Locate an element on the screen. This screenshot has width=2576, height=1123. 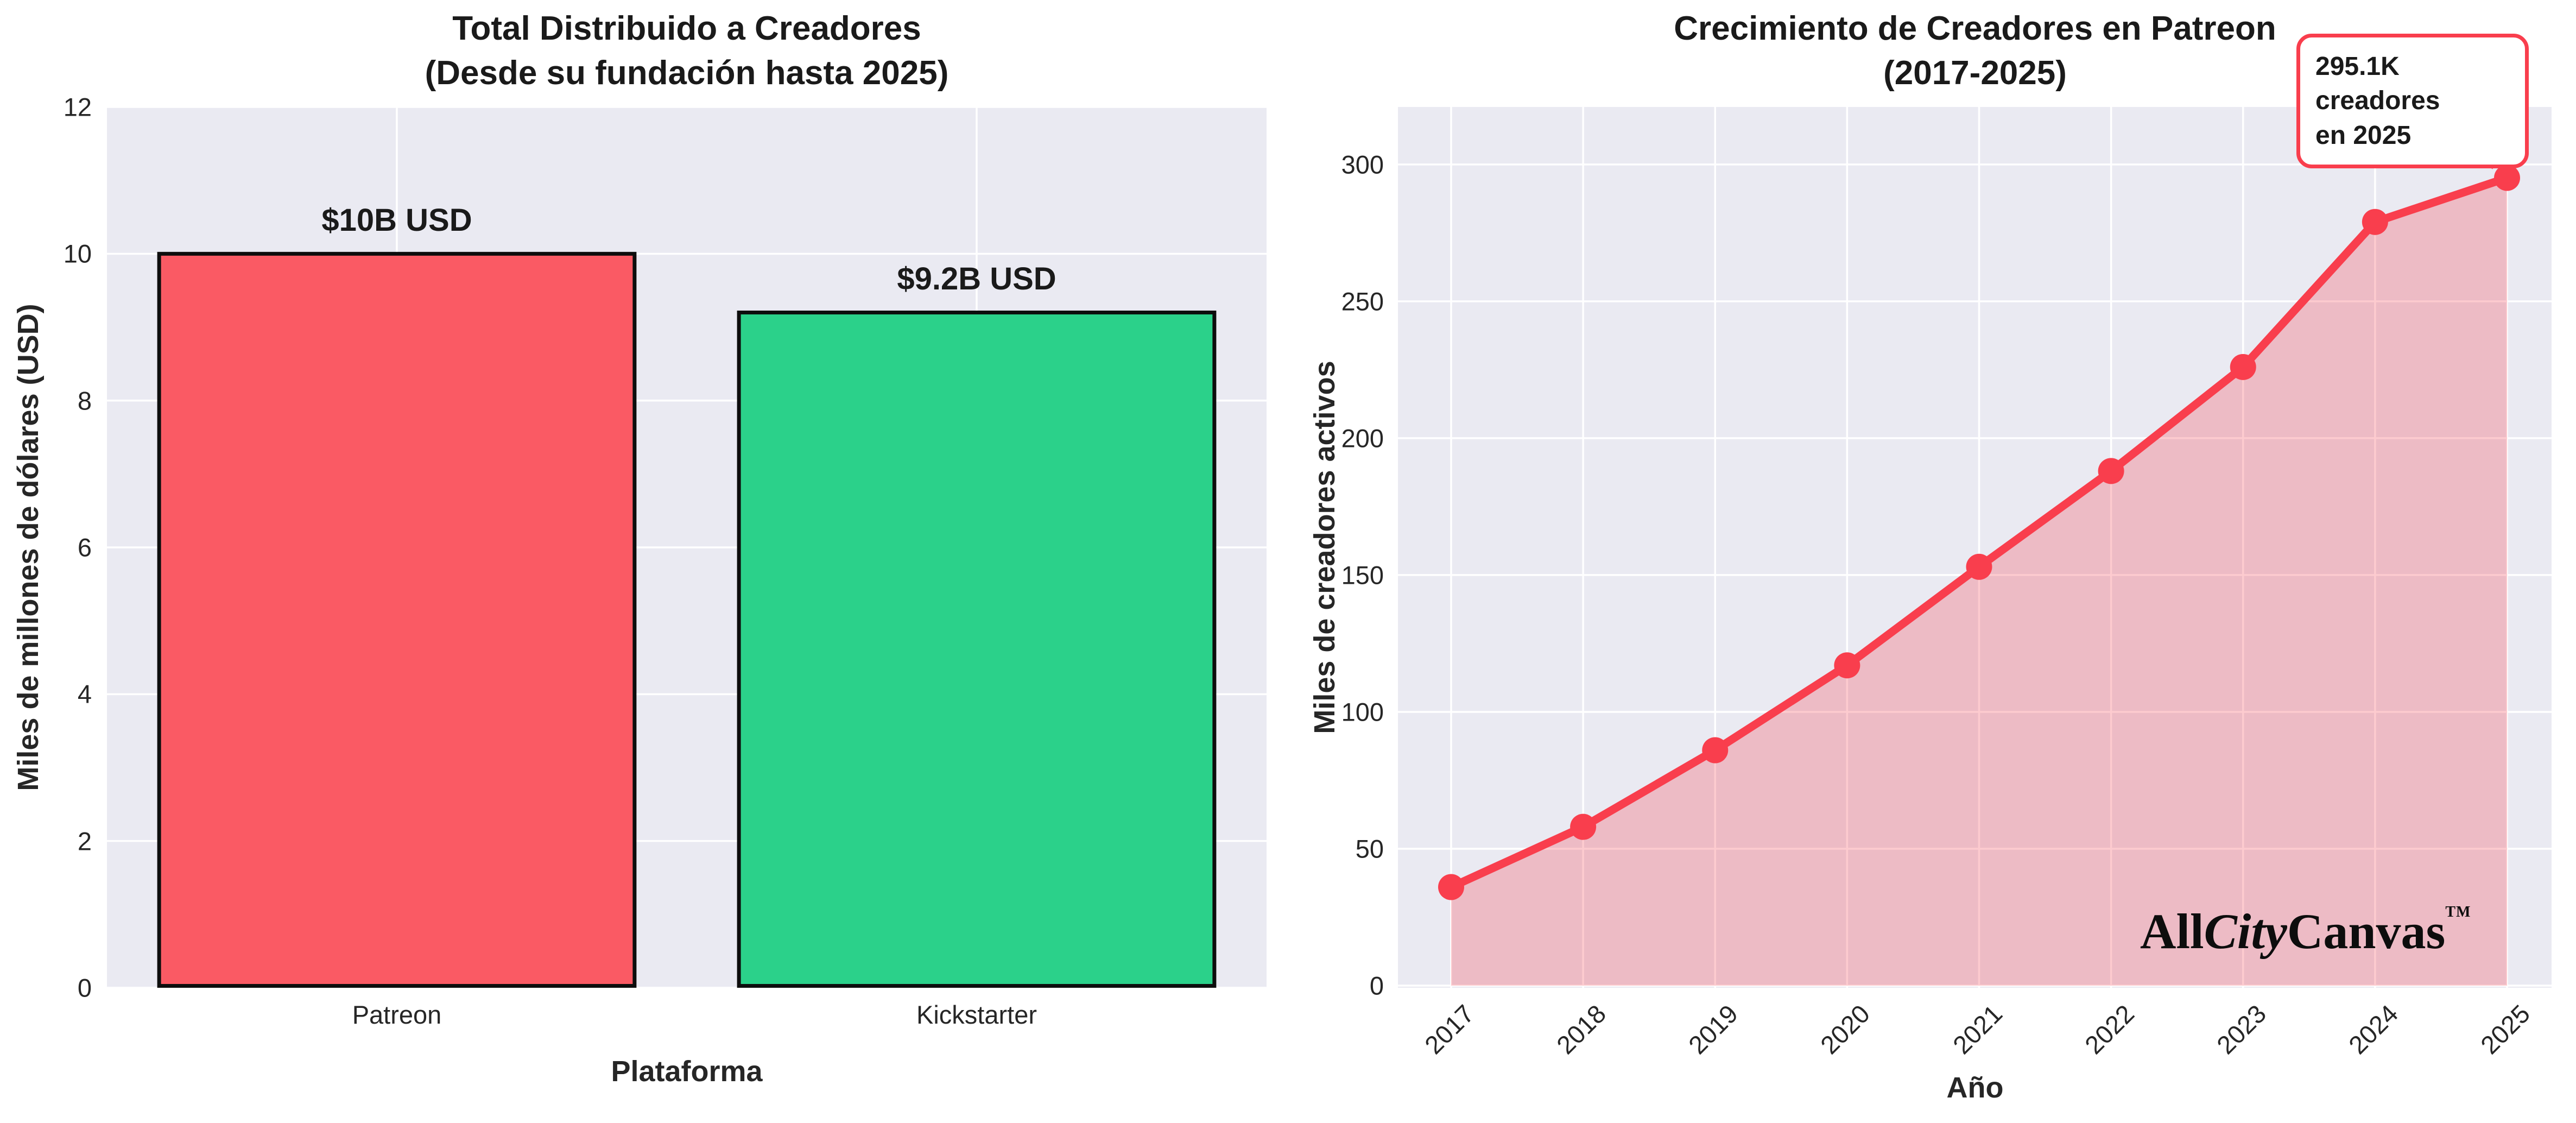
data-point-2024 is located at coordinates (2375, 222).